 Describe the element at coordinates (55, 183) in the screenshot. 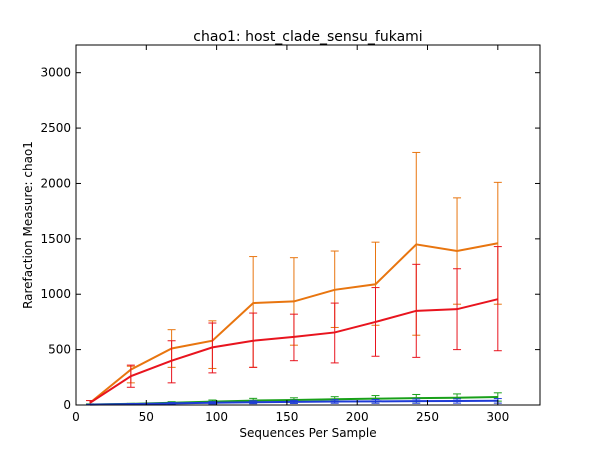

I see `y-tick-label: 2000` at that location.